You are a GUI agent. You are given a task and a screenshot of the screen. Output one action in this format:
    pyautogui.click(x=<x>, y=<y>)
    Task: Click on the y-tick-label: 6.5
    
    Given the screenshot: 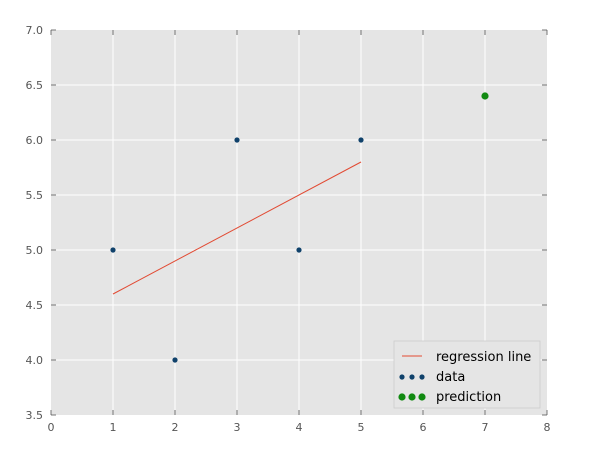 What is the action you would take?
    pyautogui.click(x=35, y=85)
    